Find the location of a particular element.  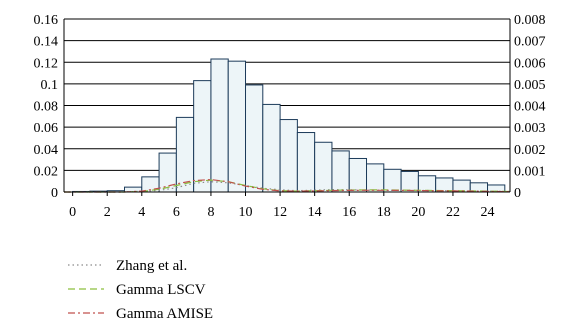

x-tick-label: 14 is located at coordinates (315, 212).